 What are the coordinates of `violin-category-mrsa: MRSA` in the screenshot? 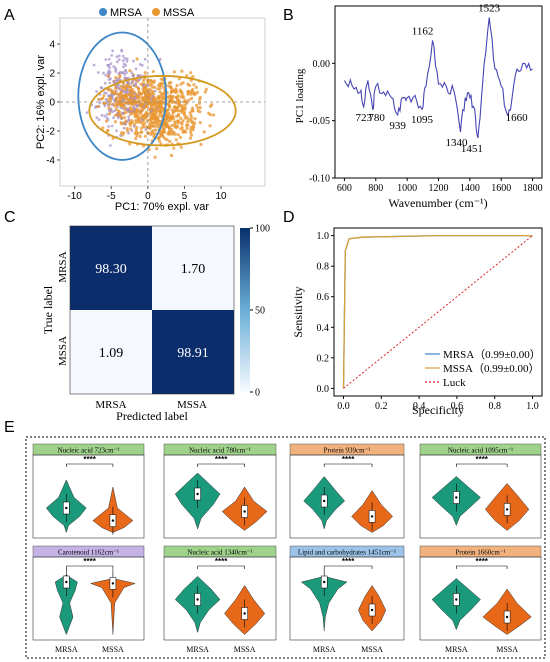 It's located at (456, 649).